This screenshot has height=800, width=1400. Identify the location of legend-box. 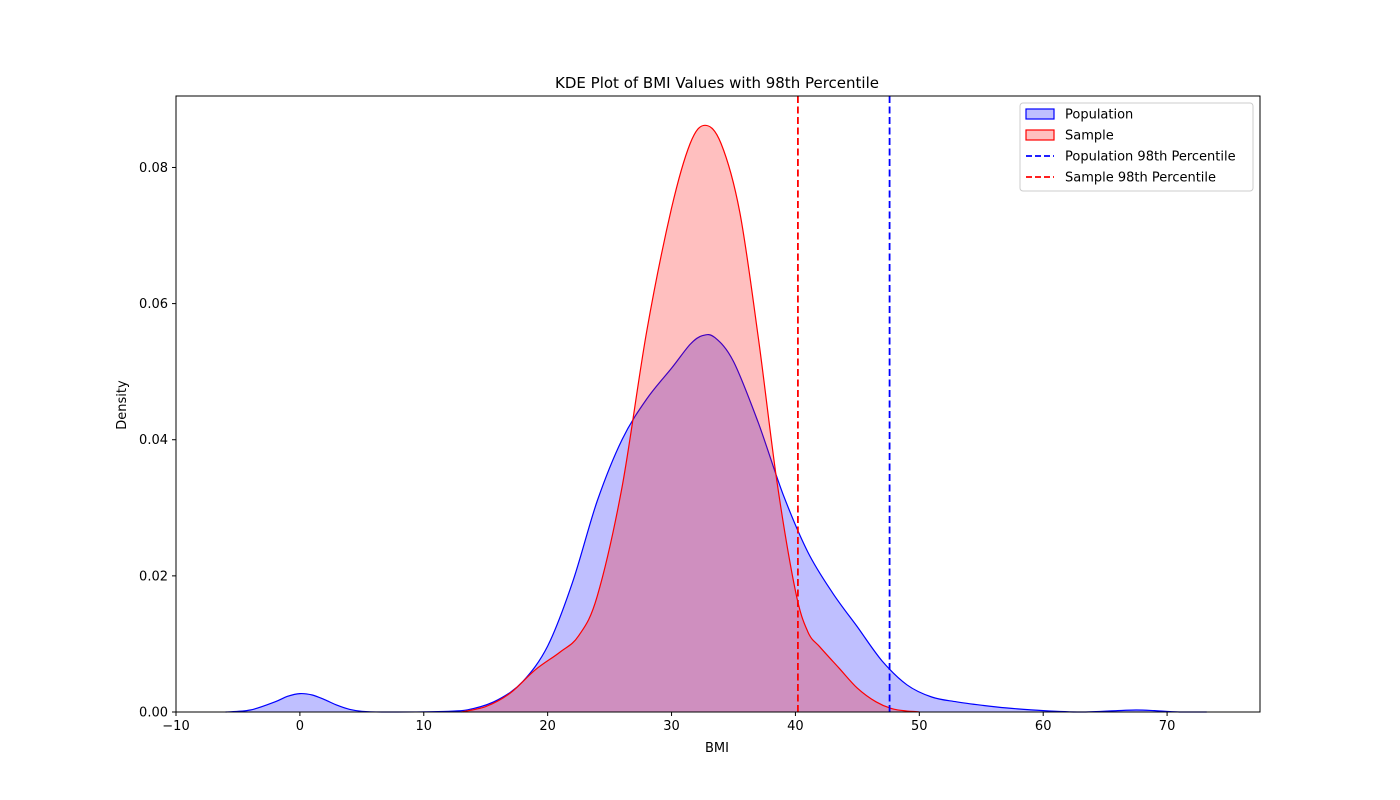
(1136, 147).